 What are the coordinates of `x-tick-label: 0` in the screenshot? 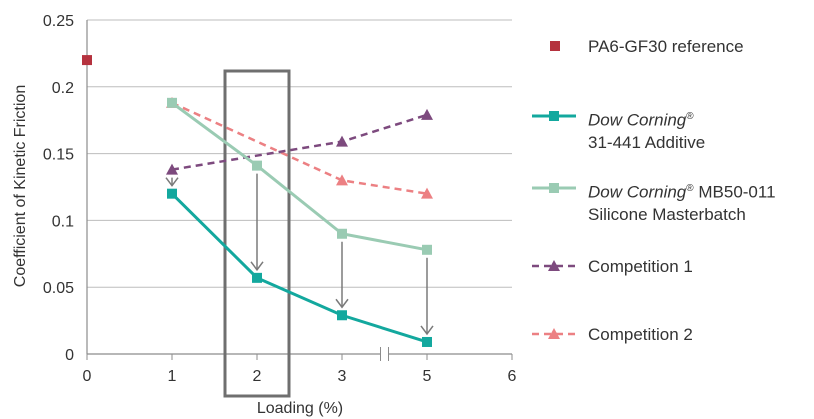 It's located at (87, 376).